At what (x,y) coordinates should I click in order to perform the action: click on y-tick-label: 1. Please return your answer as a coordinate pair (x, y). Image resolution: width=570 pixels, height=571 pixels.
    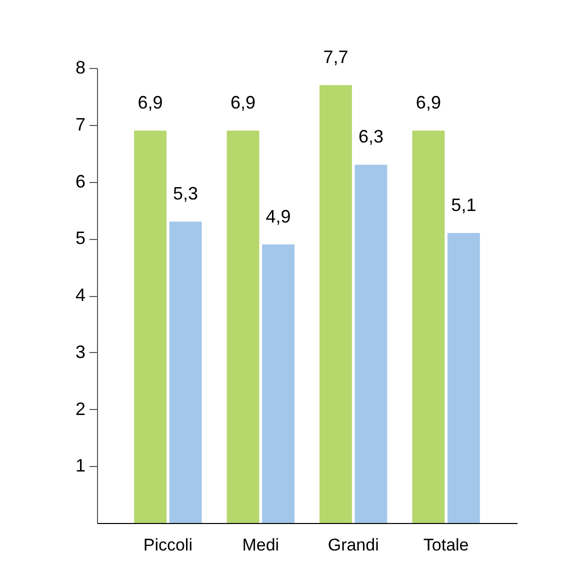
    Looking at the image, I should click on (80, 466).